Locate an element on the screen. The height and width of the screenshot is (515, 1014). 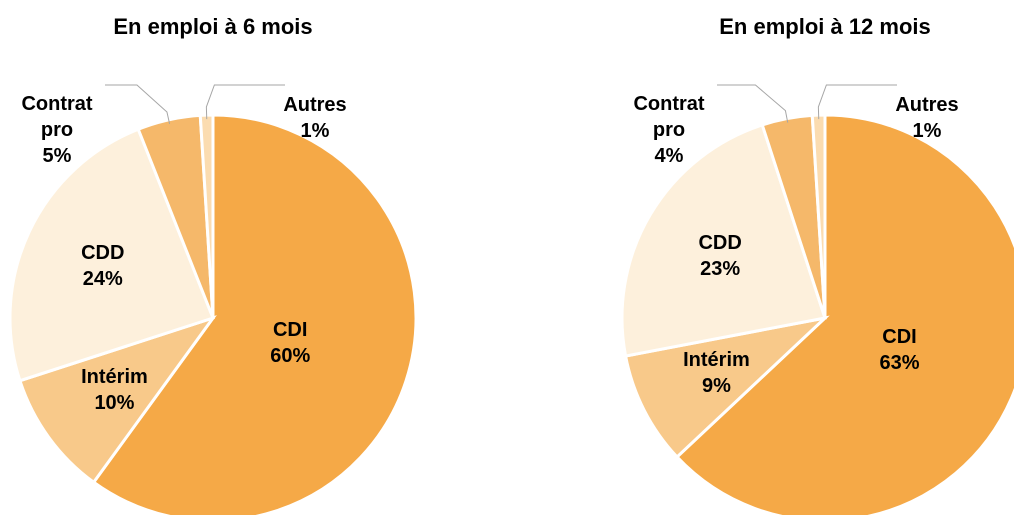
slice-label: CDD 23% is located at coordinates (720, 256).